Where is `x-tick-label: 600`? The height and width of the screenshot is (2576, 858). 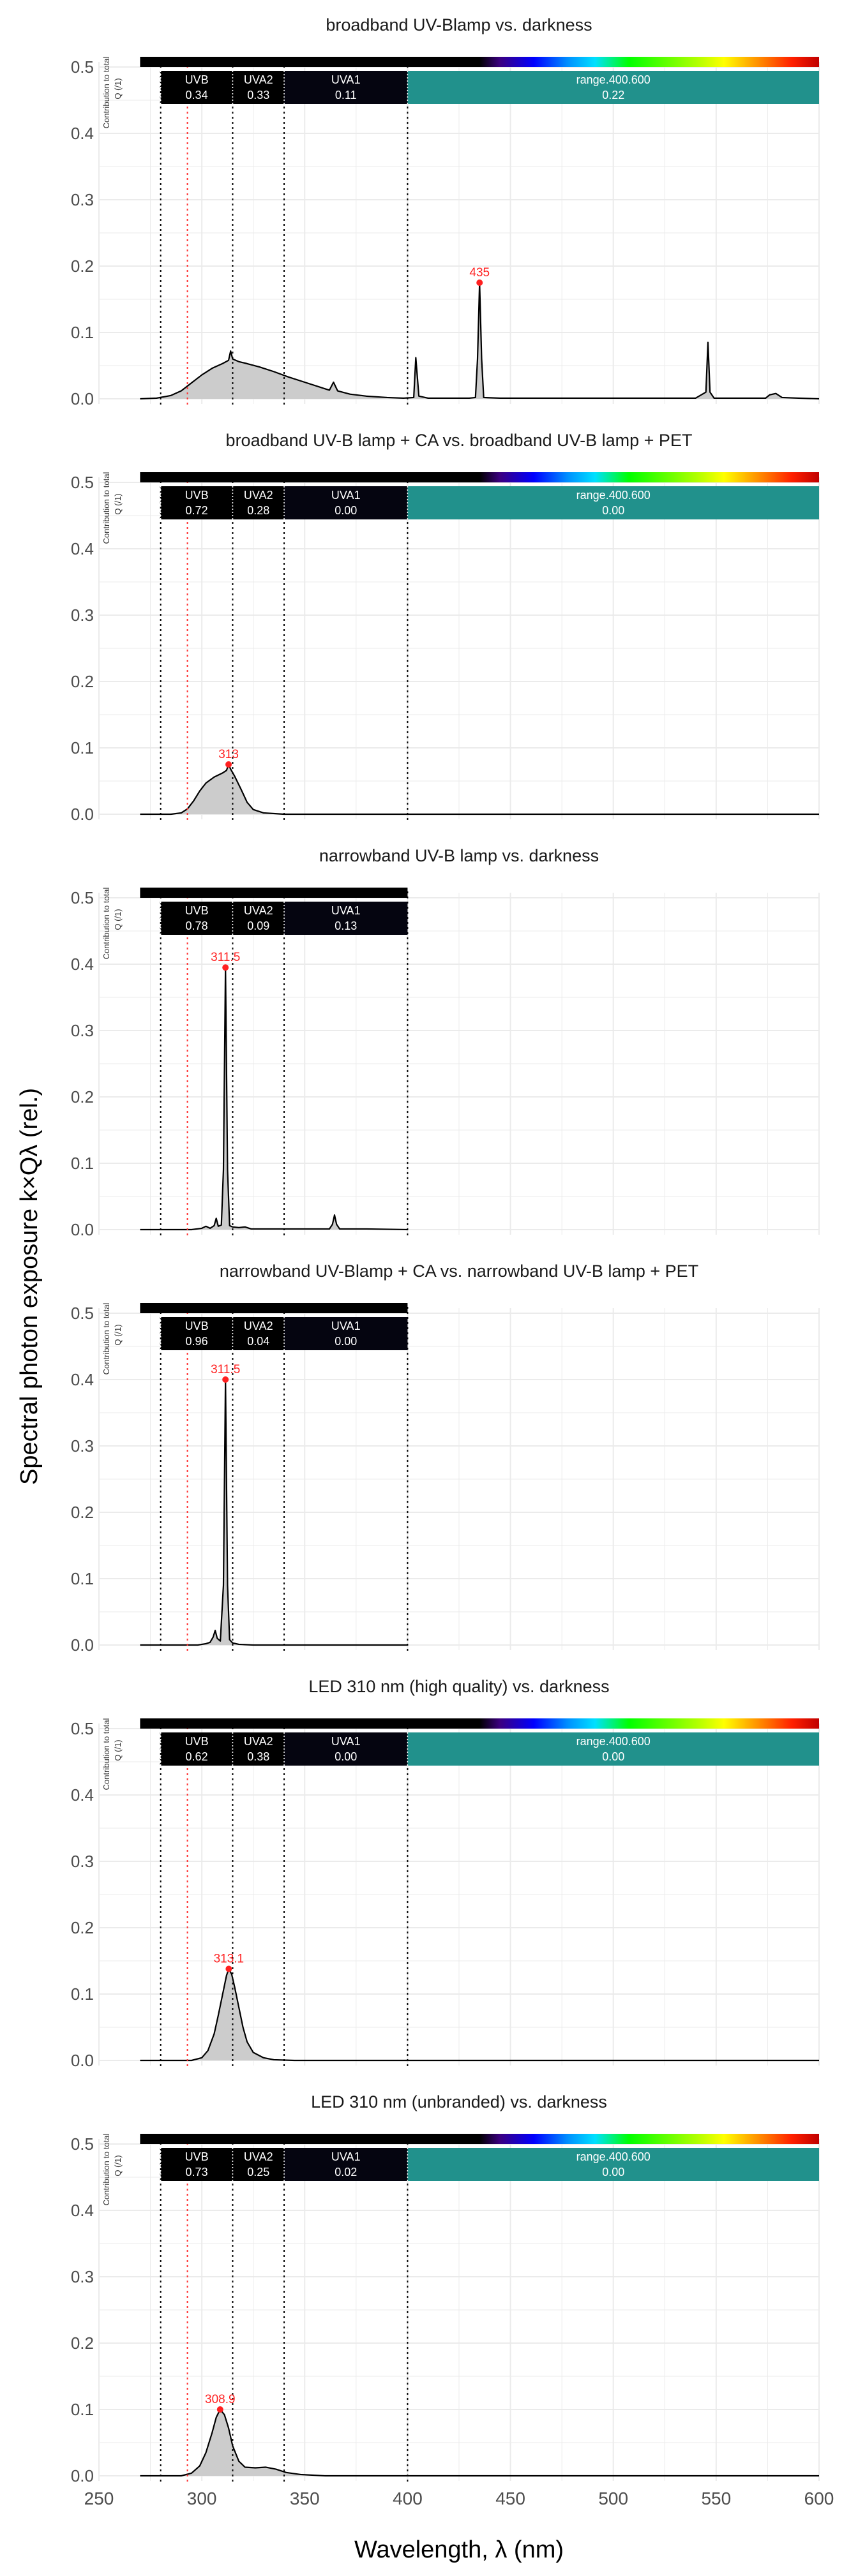 x-tick-label: 600 is located at coordinates (819, 2498).